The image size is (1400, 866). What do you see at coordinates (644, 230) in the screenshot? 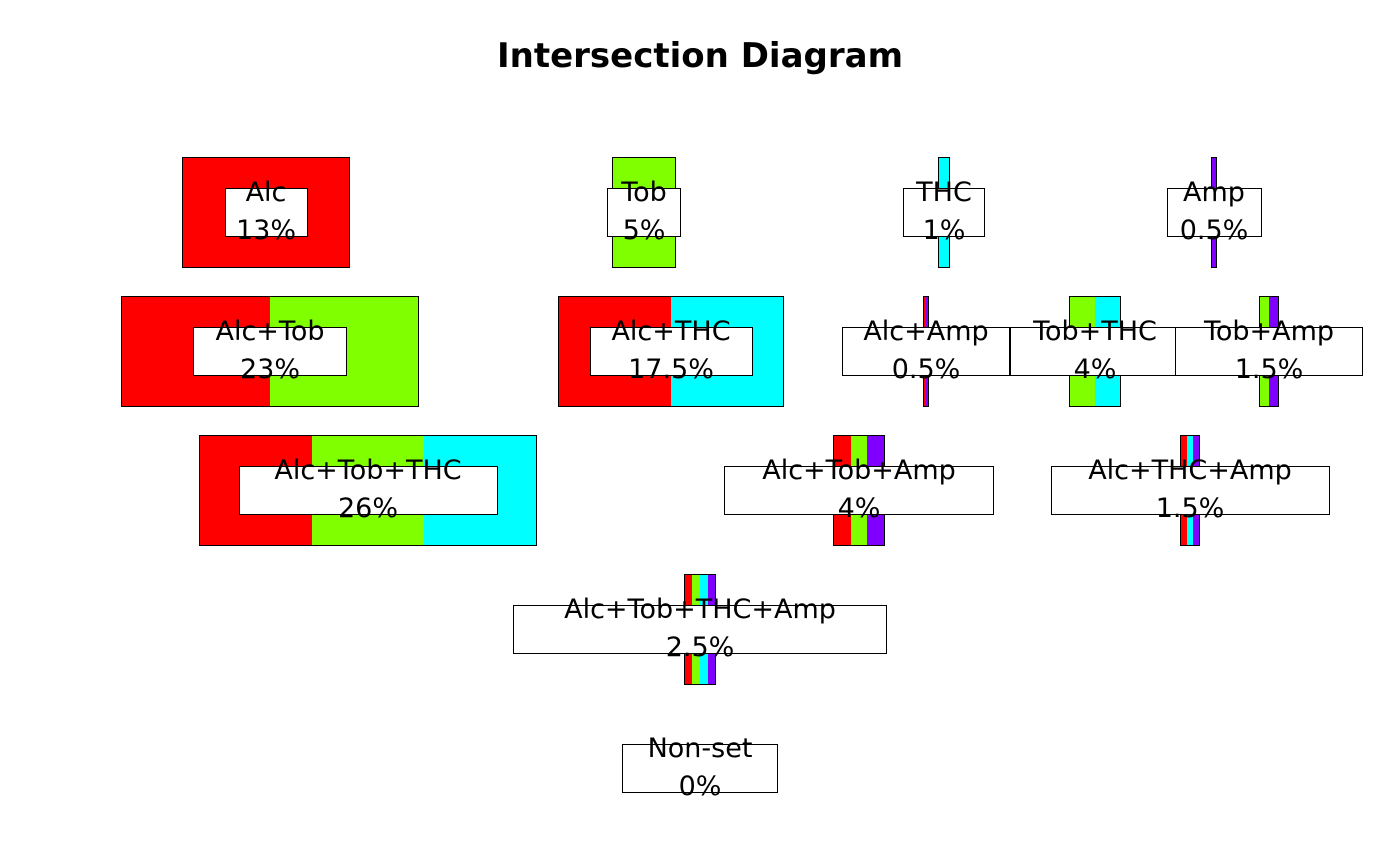
I see `set-percent: 5%` at bounding box center [644, 230].